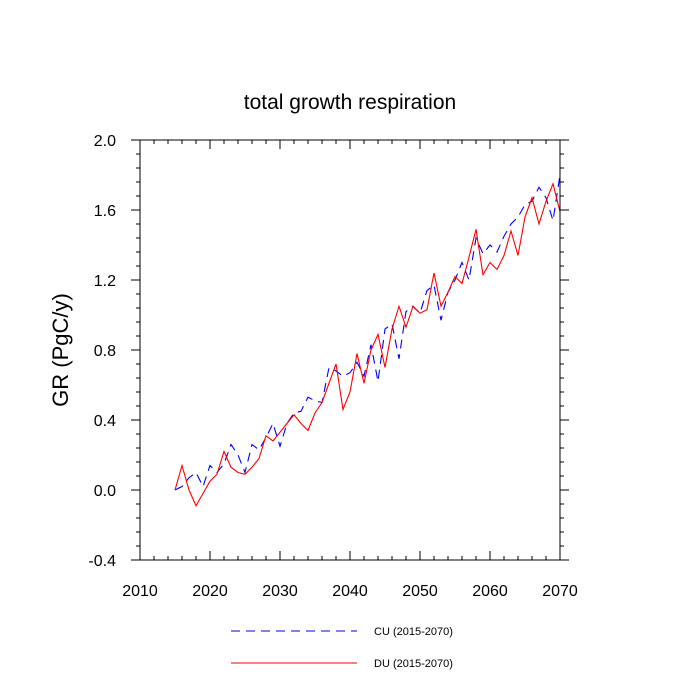 The image size is (700, 700). What do you see at coordinates (413, 664) in the screenshot?
I see `legend-label: DU (2015-2070)` at bounding box center [413, 664].